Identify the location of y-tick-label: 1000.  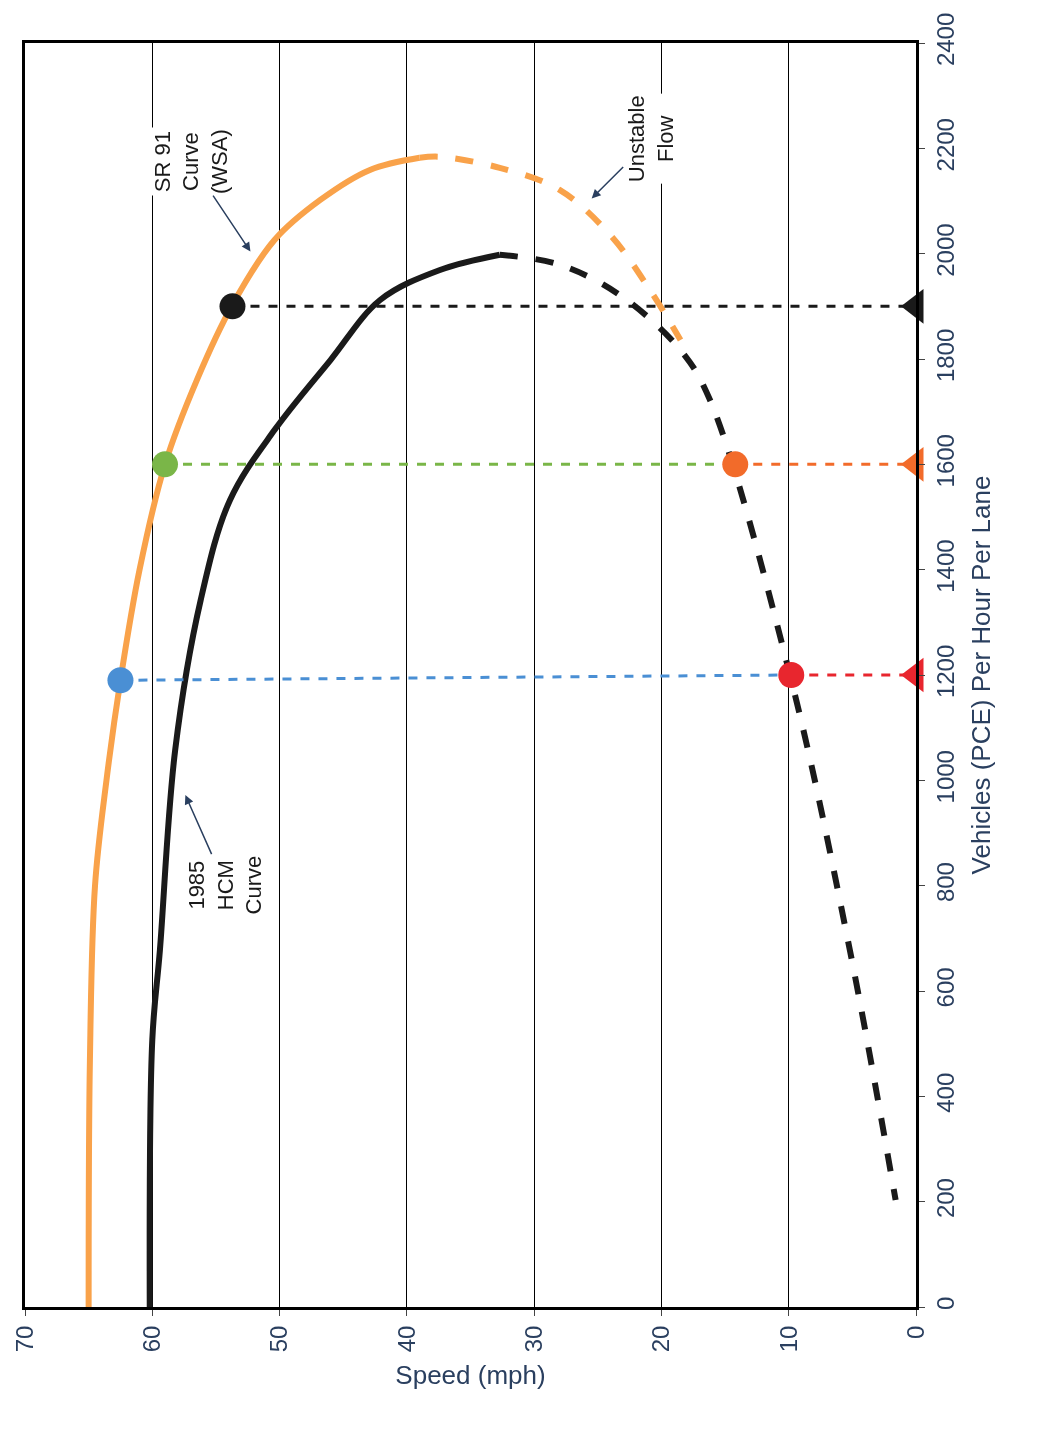
(945, 777).